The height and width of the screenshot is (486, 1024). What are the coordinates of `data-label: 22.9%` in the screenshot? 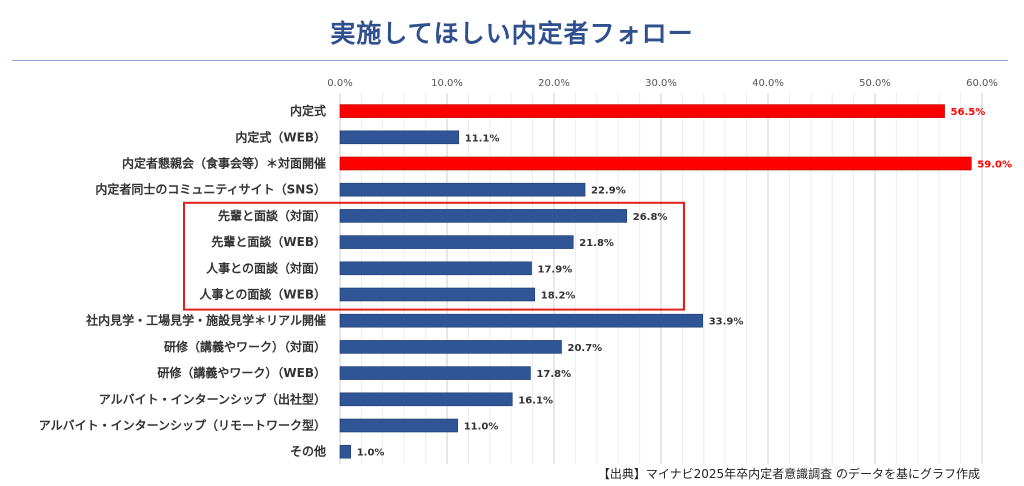 It's located at (608, 191).